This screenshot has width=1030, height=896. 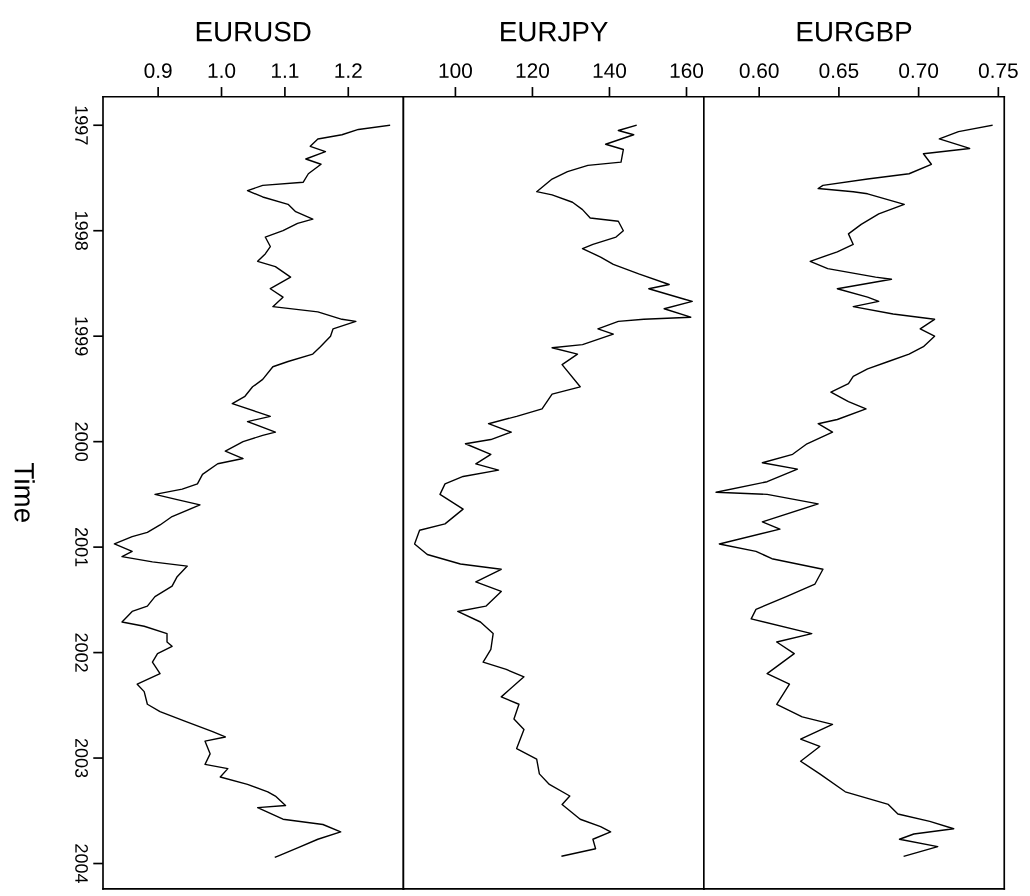 What do you see at coordinates (81, 652) in the screenshot?
I see `y-tick-label: 2002` at bounding box center [81, 652].